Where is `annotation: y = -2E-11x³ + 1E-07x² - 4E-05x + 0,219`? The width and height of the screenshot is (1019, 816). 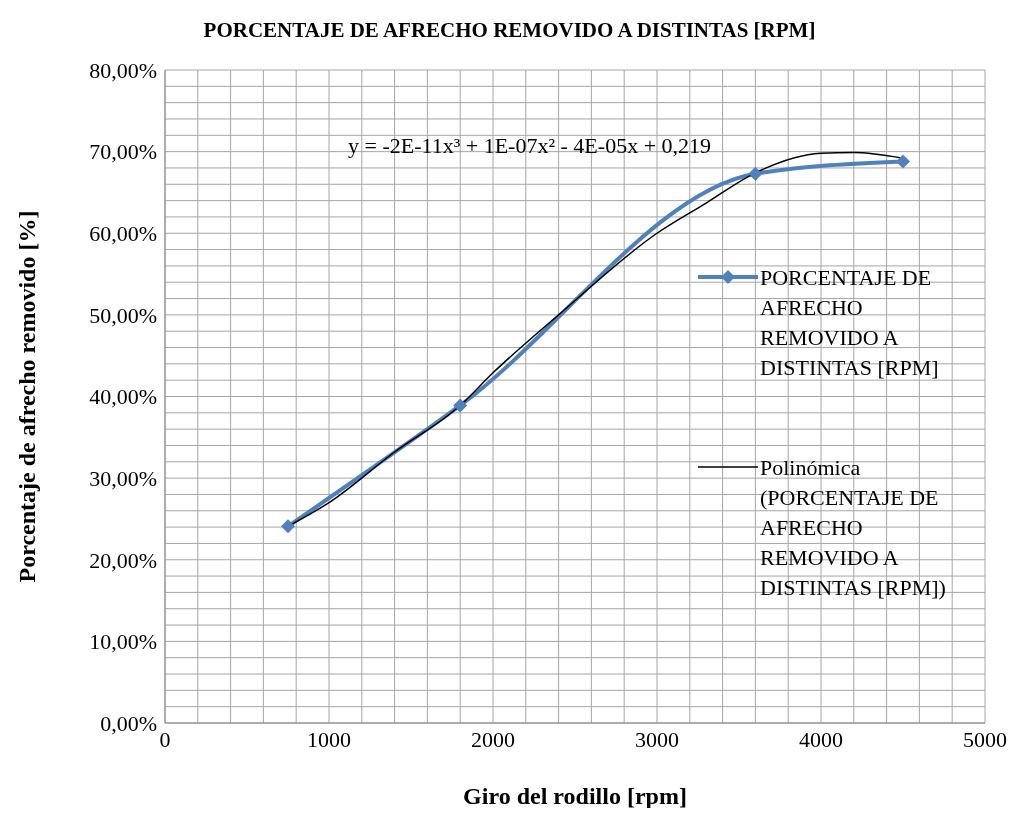 annotation: y = -2E-11x³ + 1E-07x² - 4E-05x + 0,219 is located at coordinates (530, 146).